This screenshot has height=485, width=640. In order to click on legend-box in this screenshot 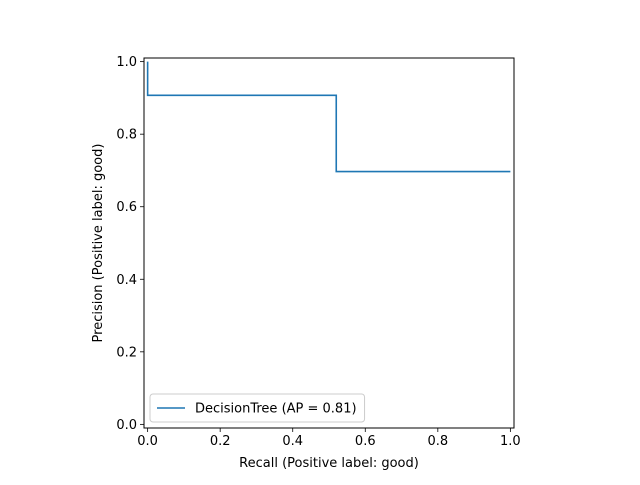, I will do `click(257, 408)`.